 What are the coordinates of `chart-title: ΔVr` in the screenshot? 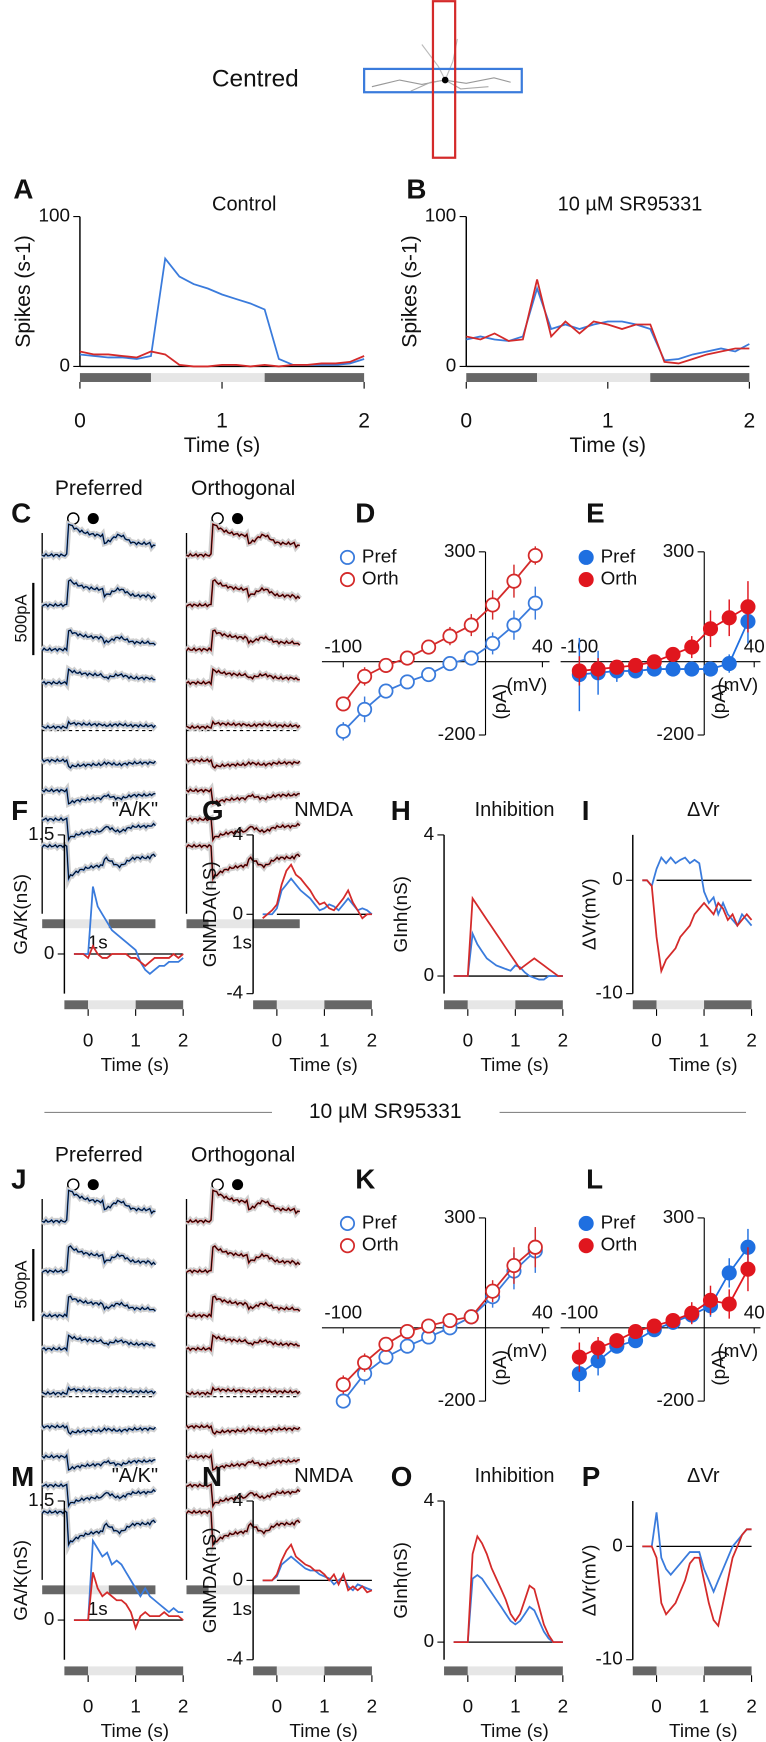 It's located at (703, 810).